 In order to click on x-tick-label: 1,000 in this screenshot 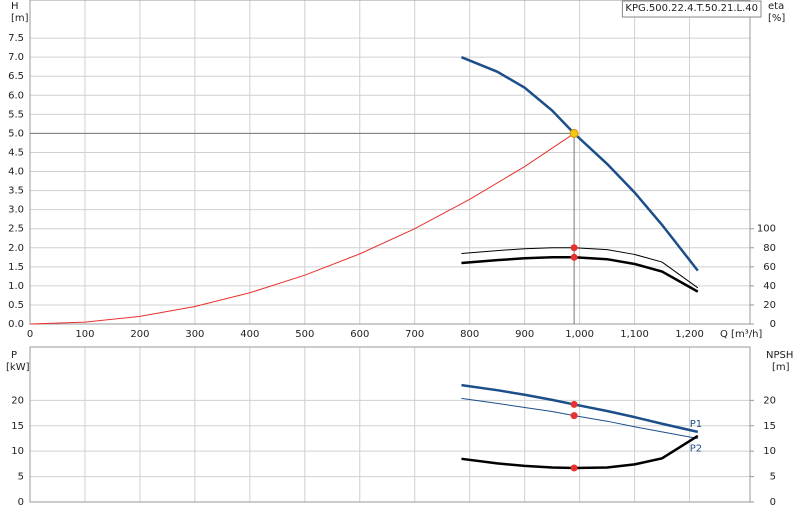, I will do `click(579, 334)`.